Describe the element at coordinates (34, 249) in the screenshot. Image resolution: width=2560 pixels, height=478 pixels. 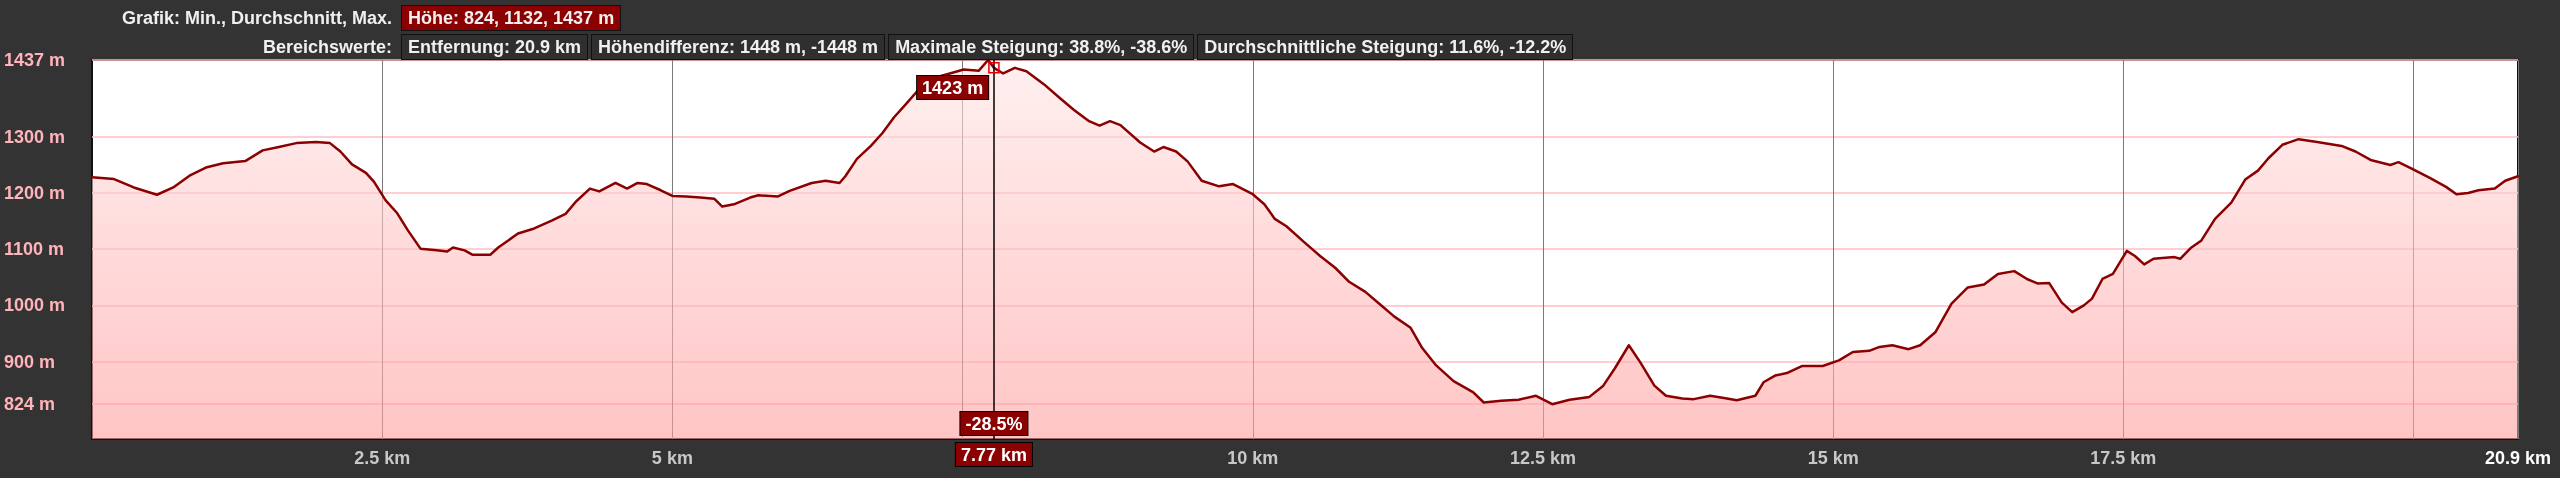
I see `y-tick-label: 1100 m` at that location.